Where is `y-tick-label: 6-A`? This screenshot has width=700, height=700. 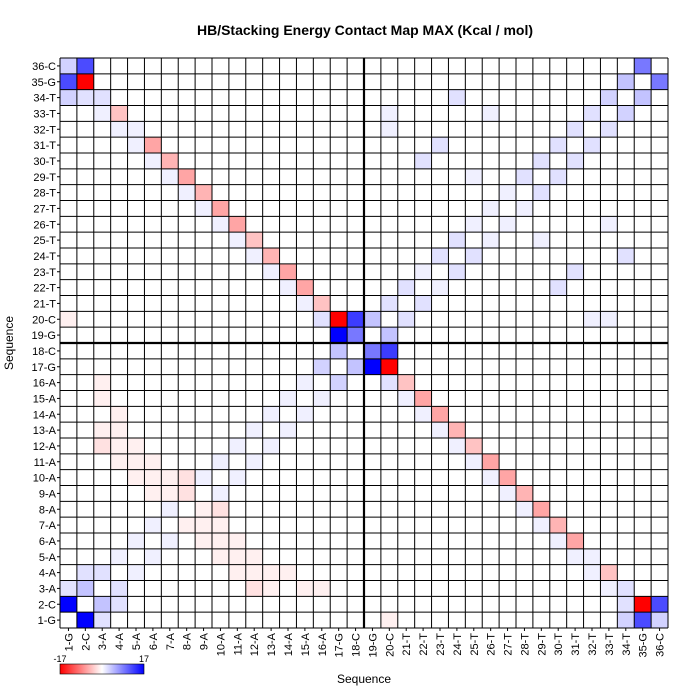 y-tick-label: 6-A is located at coordinates (48, 542).